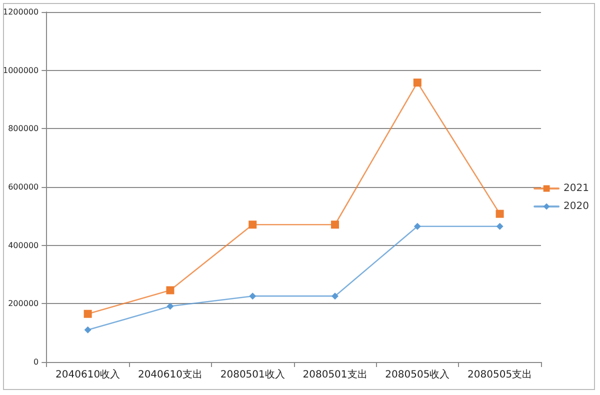 The image size is (600, 395). I want to click on x-tick-label: 2040610收入, so click(88, 374).